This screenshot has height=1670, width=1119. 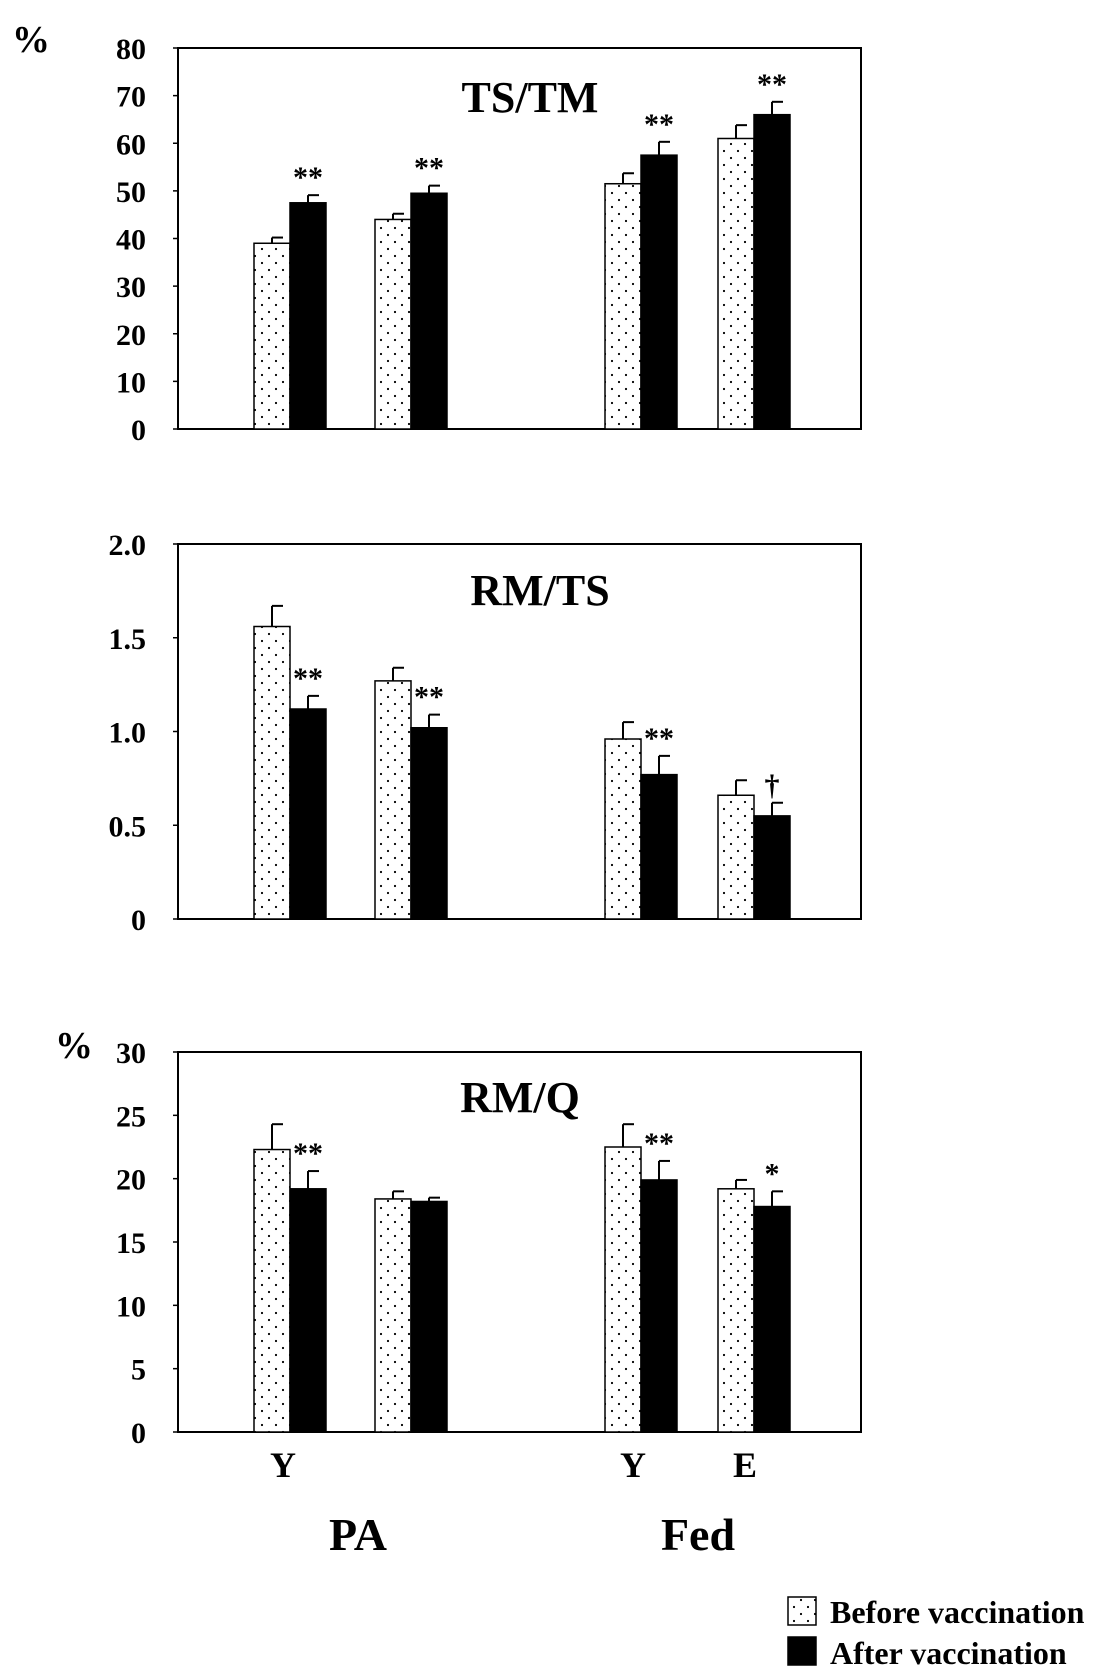 I want to click on significance-marker: †, so click(x=772, y=785).